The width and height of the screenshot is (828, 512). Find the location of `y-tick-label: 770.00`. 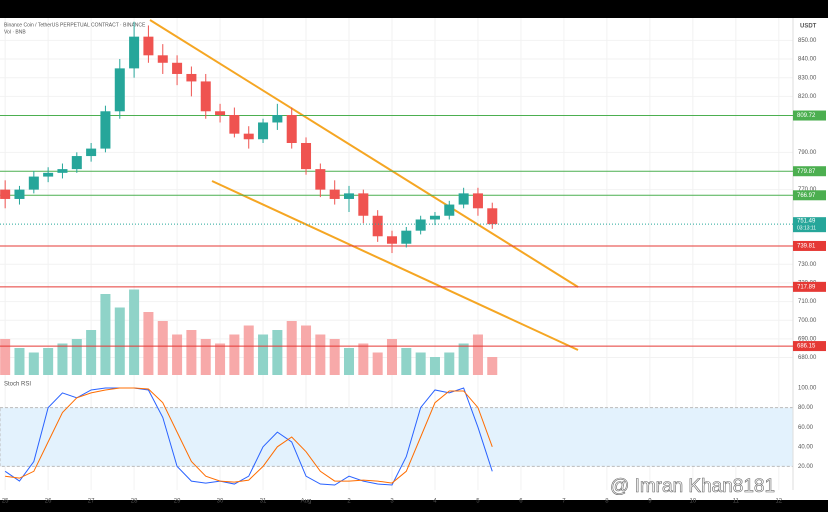

y-tick-label: 770.00 is located at coordinates (807, 190).